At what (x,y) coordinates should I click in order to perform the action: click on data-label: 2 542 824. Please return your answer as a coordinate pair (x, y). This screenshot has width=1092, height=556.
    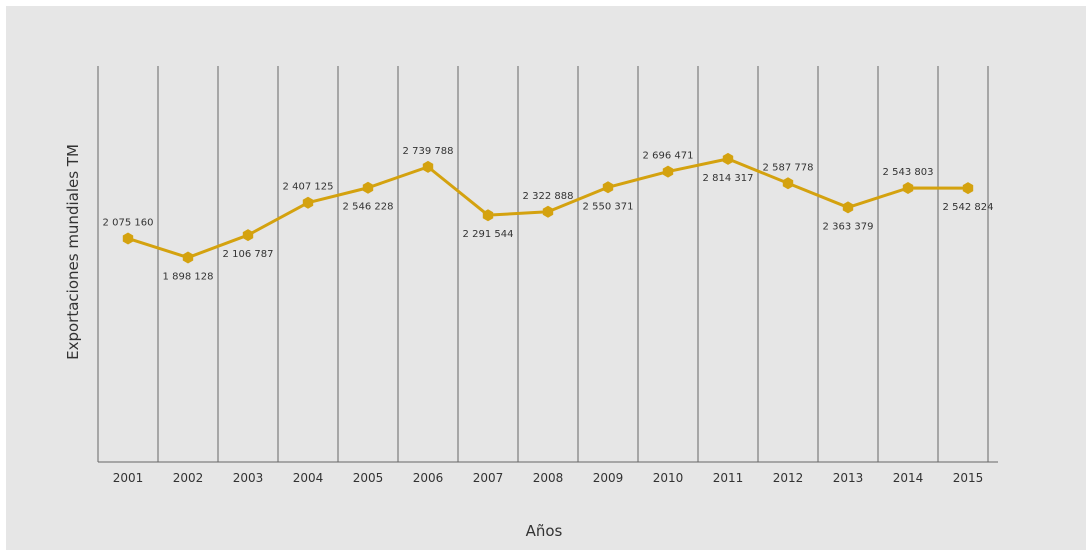
    Looking at the image, I should click on (968, 207).